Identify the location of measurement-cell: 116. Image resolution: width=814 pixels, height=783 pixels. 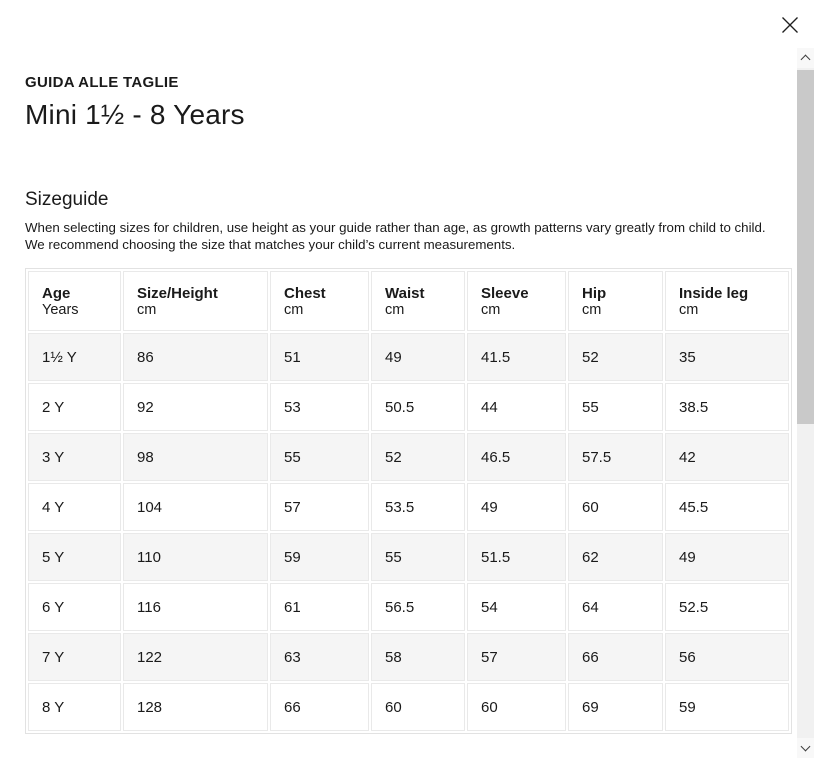
(195, 607).